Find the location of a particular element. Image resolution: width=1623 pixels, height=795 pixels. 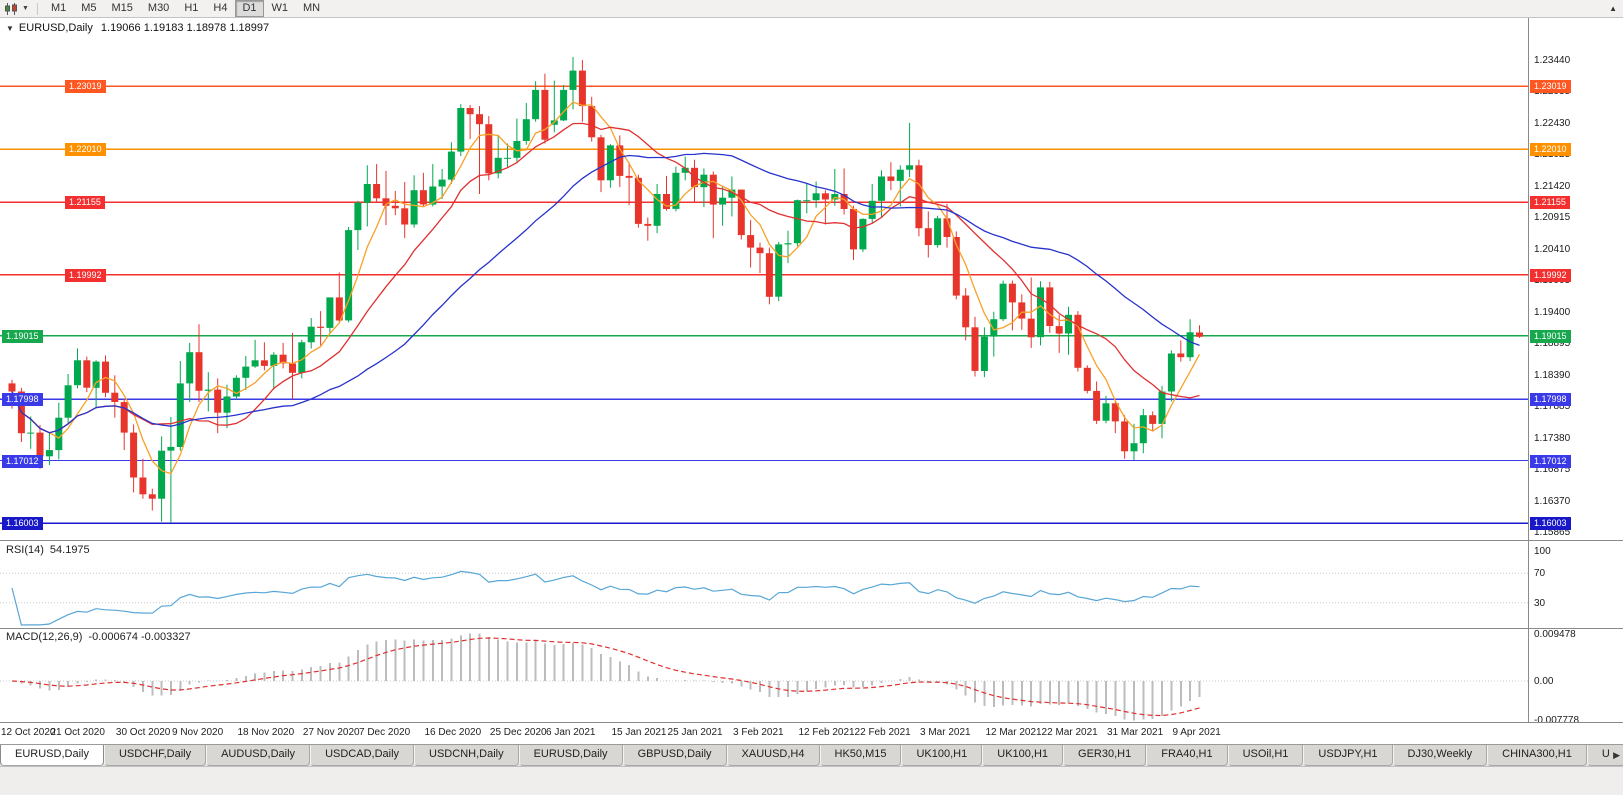

price-axis-label: 1.19400 is located at coordinates (1552, 312).